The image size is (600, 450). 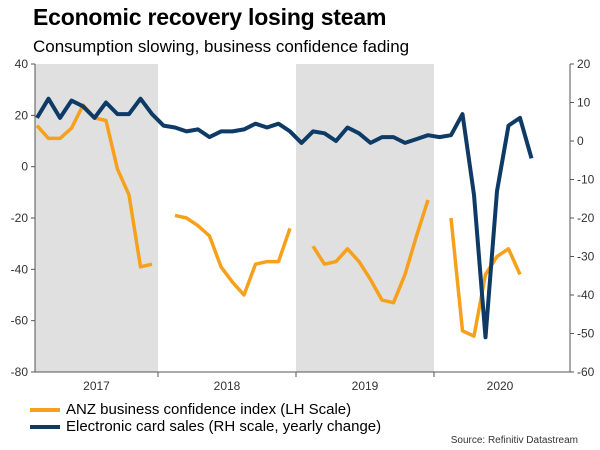 What do you see at coordinates (586, 372) in the screenshot?
I see `right-tick-label: -60` at bounding box center [586, 372].